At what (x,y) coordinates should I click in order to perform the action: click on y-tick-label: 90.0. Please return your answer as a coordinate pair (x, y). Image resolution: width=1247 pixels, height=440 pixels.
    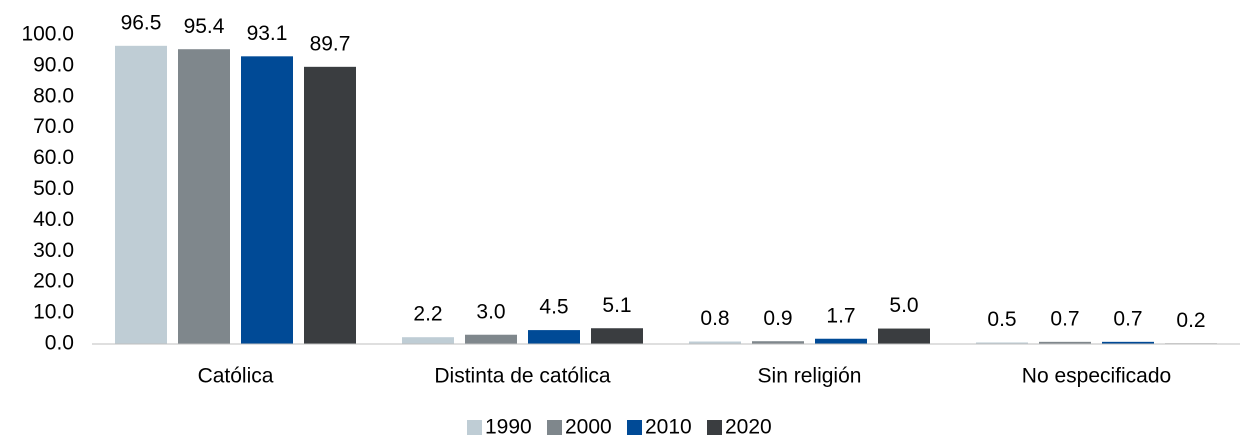
    Looking at the image, I should click on (53, 64).